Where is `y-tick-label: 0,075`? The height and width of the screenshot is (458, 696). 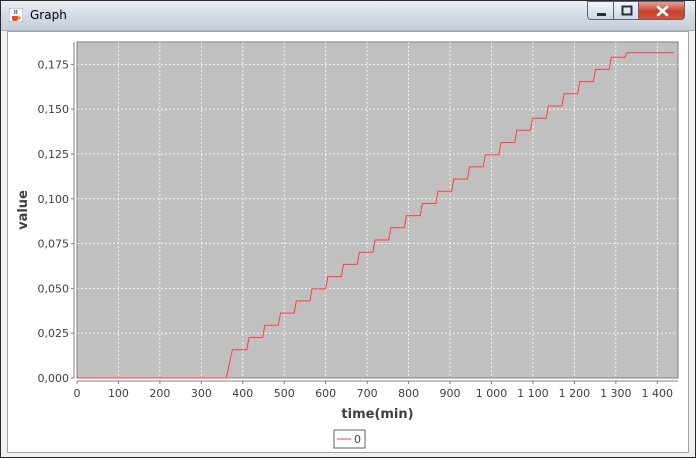 y-tick-label: 0,075 is located at coordinates (54, 244).